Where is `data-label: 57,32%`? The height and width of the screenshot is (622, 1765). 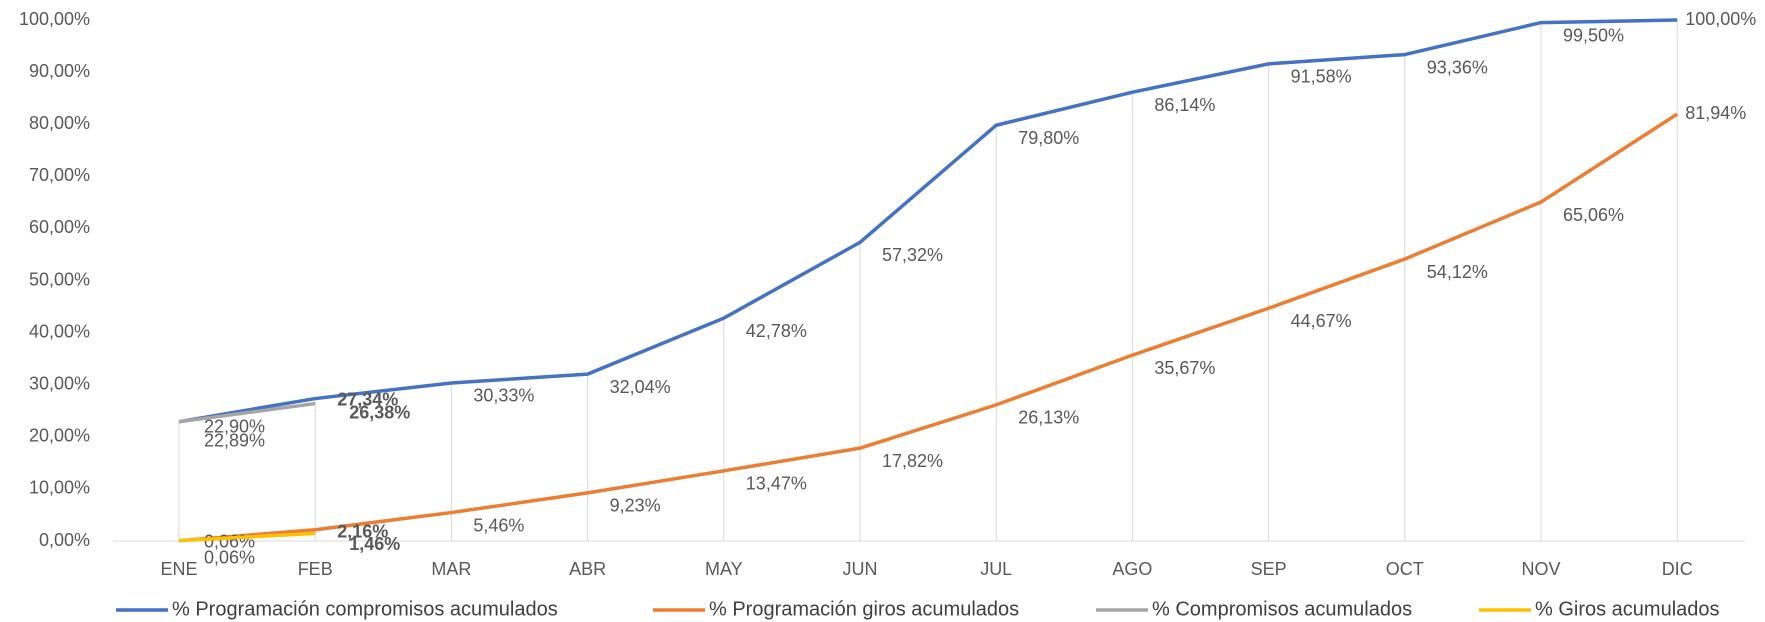
data-label: 57,32% is located at coordinates (912, 255).